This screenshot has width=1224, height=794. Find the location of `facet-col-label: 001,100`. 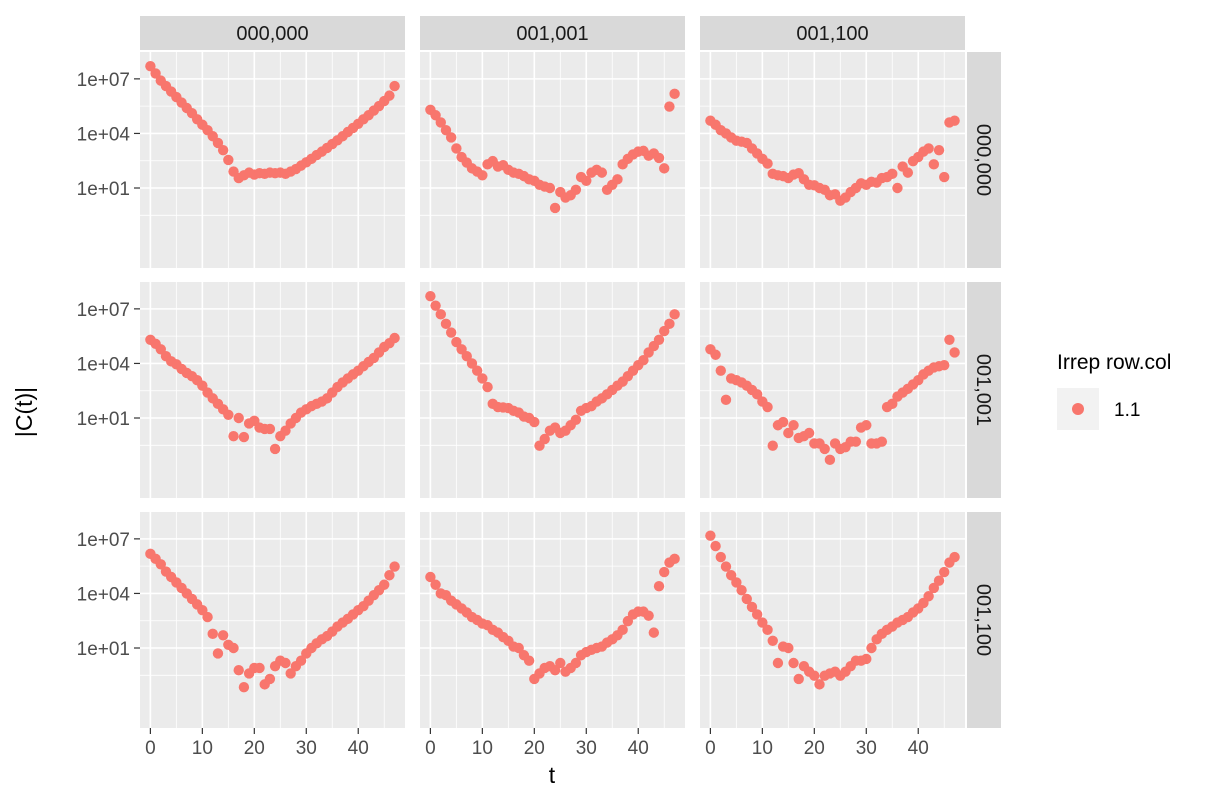

facet-col-label: 001,100 is located at coordinates (832, 34).